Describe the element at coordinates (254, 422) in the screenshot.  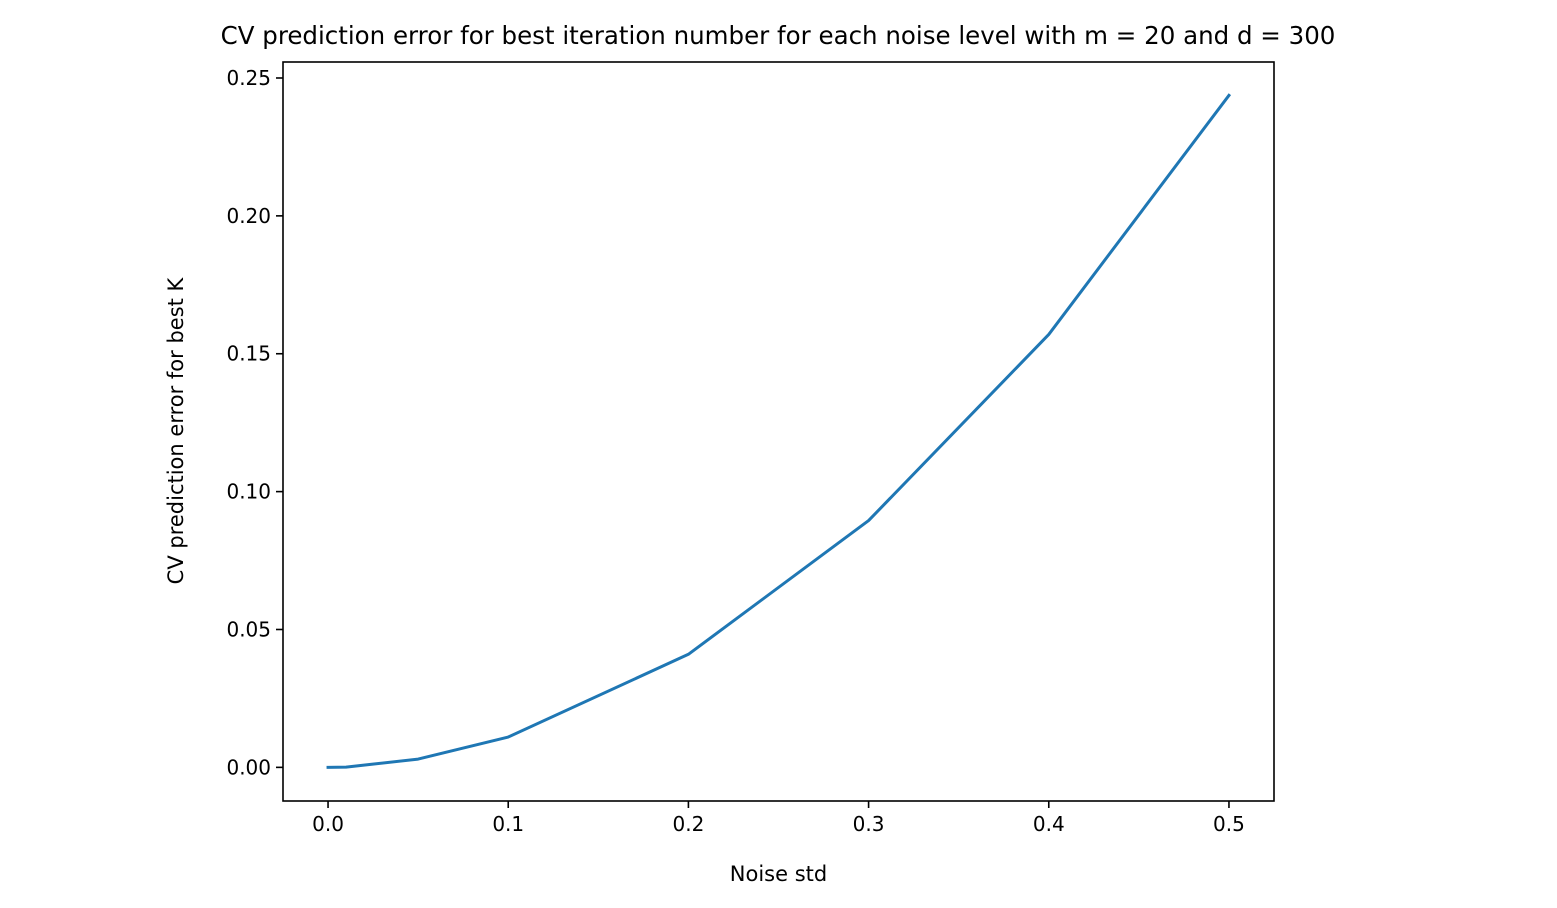
I see `y-axis: 0.00 0.05 0.10 0.15 0.20 0.25` at that location.